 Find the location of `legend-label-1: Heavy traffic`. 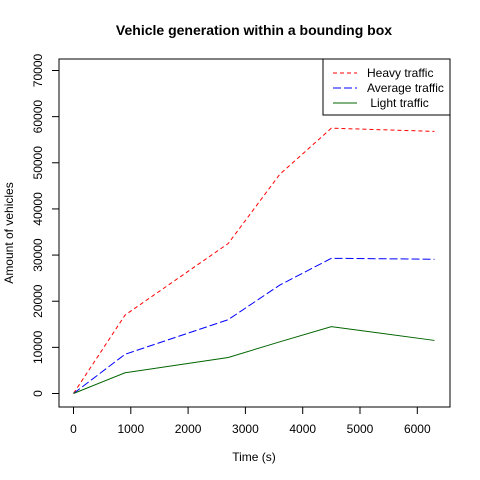

legend-label-1: Heavy traffic is located at coordinates (400, 73).